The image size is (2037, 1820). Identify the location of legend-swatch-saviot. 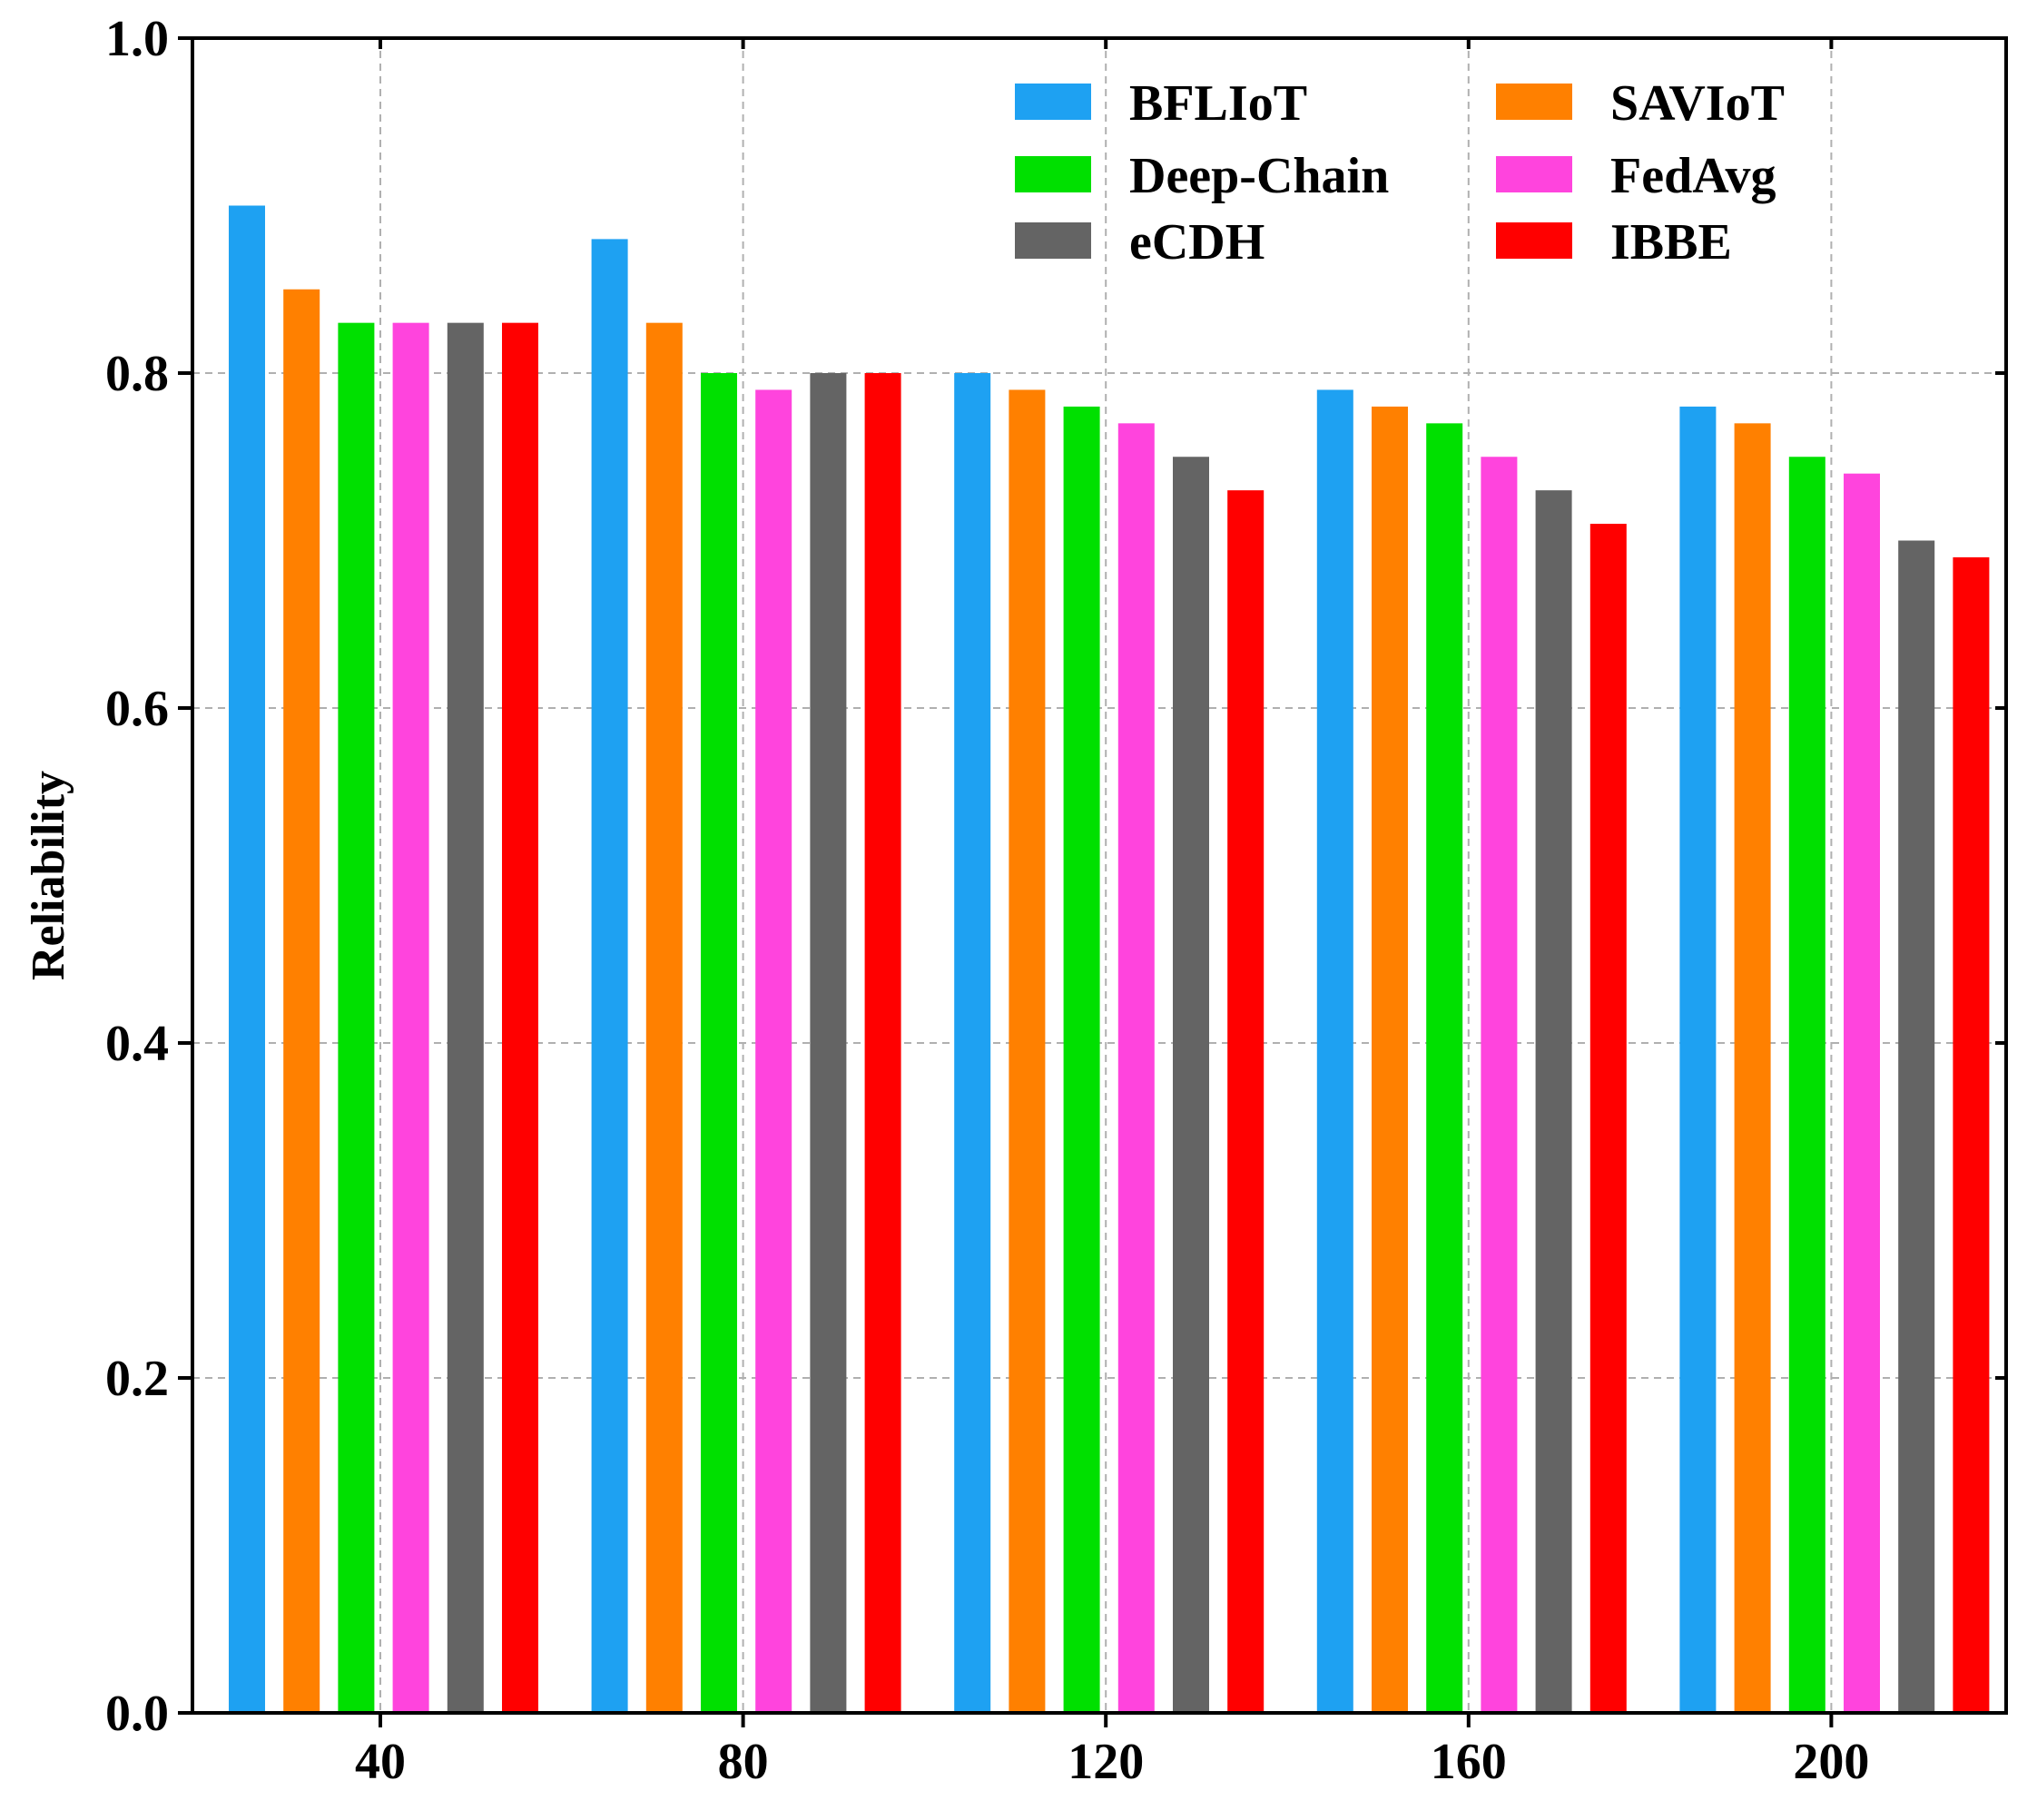
(1534, 102).